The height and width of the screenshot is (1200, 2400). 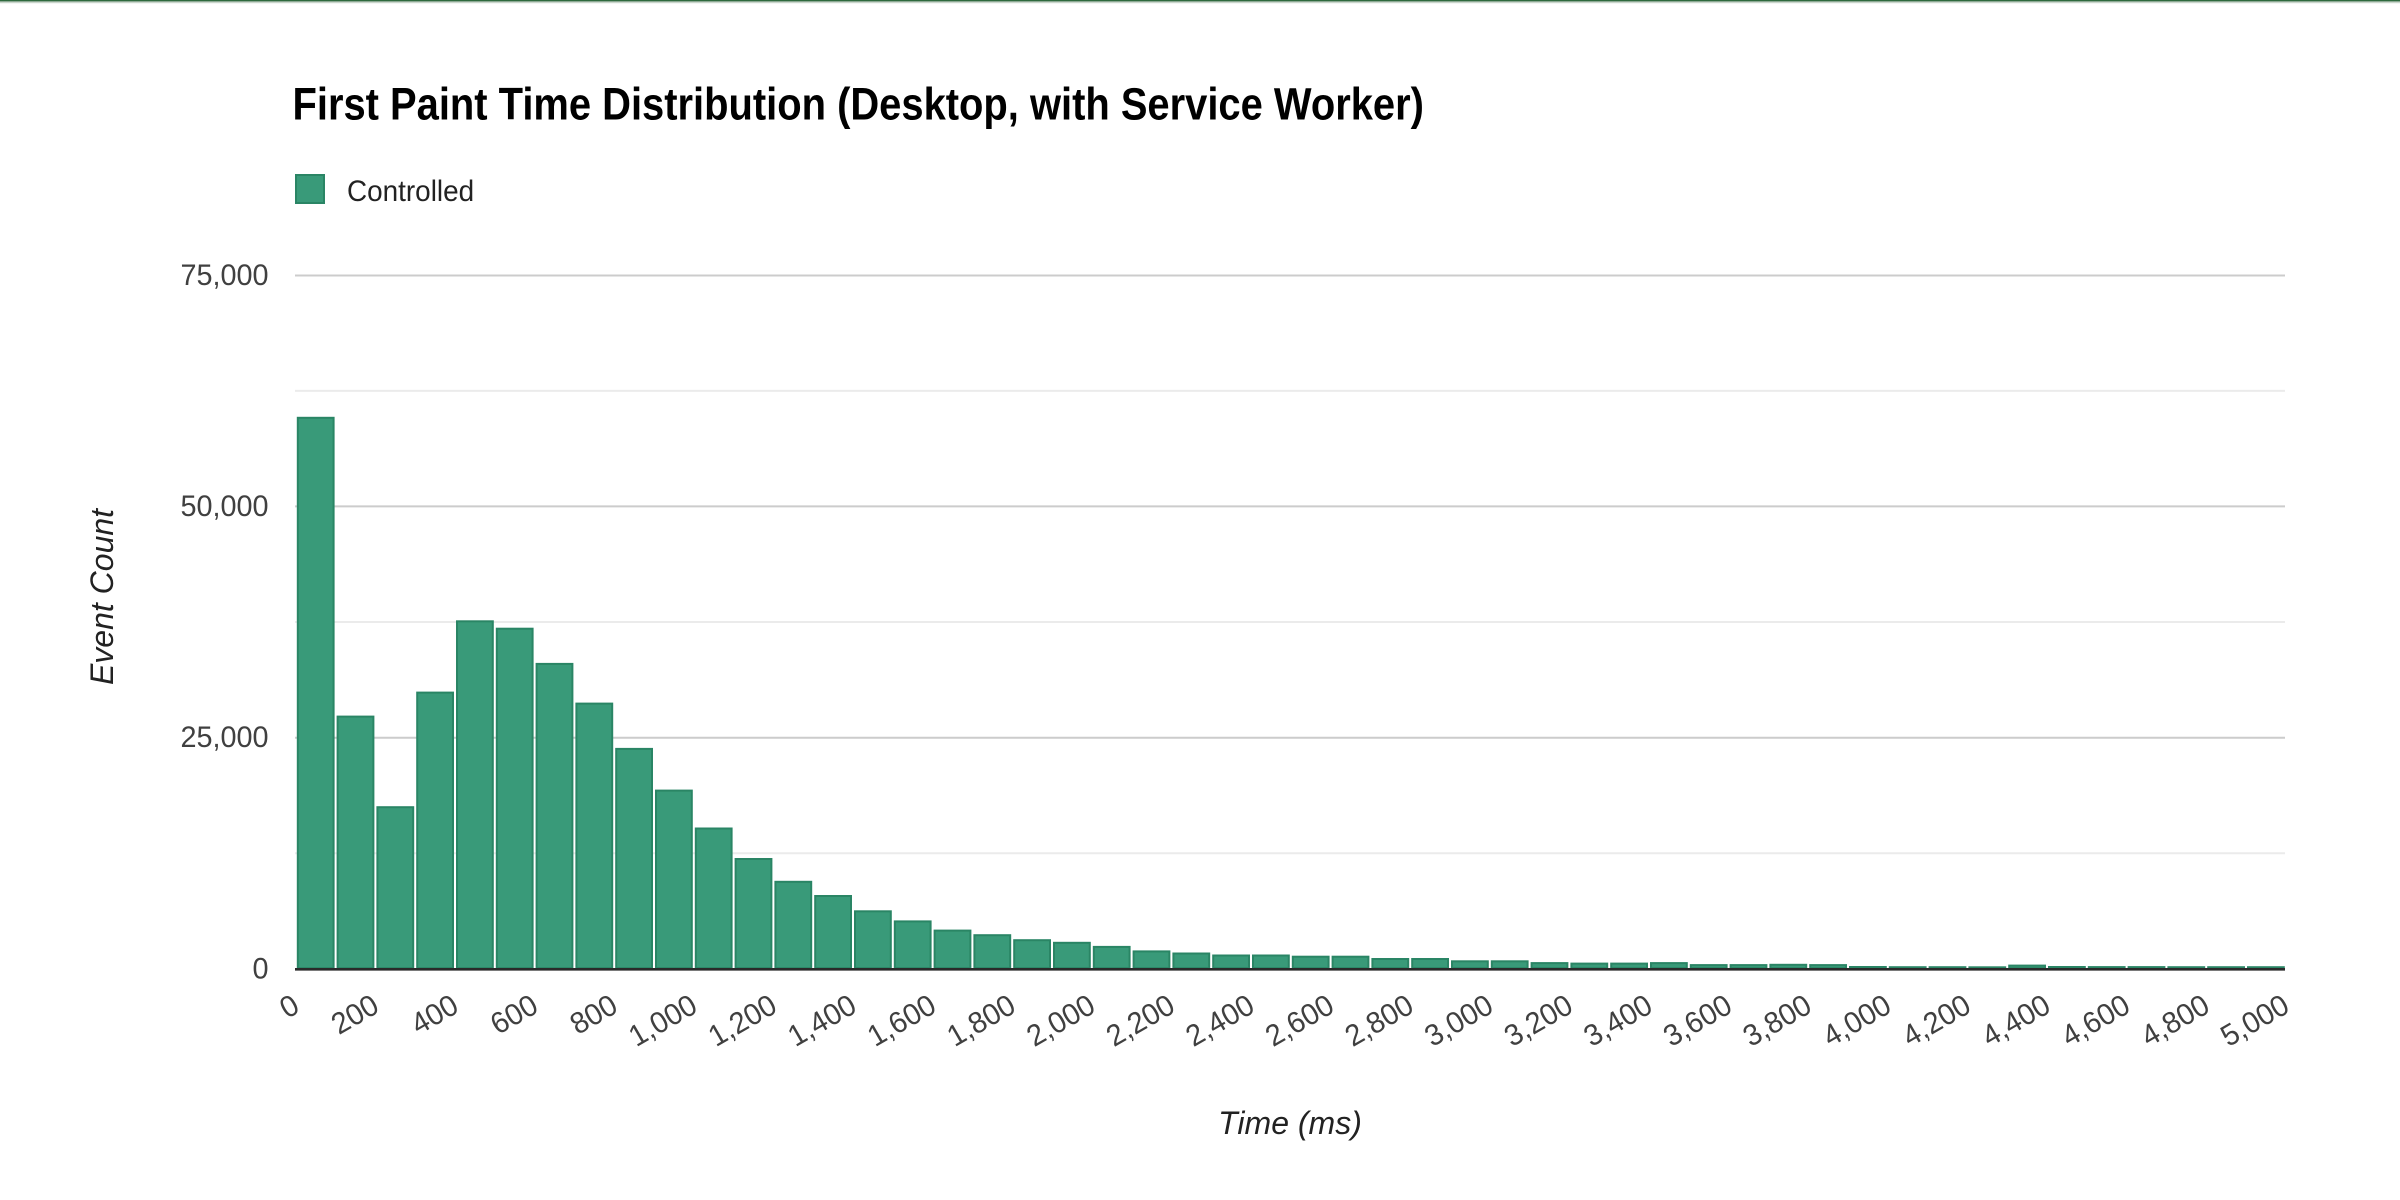 I want to click on svg-text: Event Count, so click(x=102, y=596).